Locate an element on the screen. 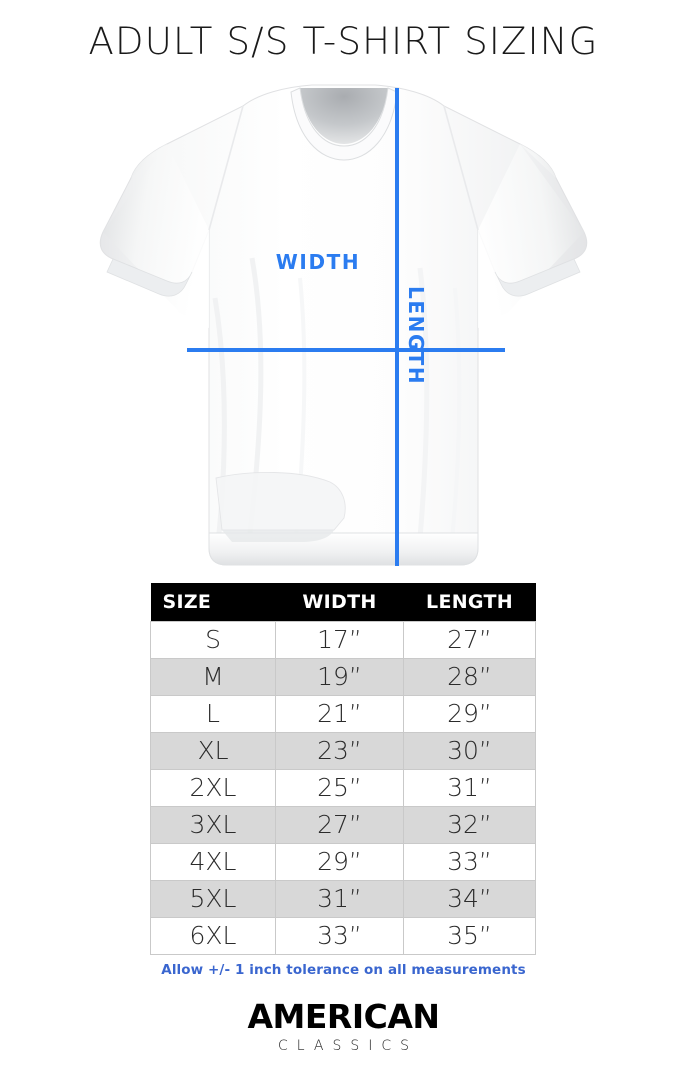 The image size is (687, 1080). cell-size: XL is located at coordinates (213, 750).